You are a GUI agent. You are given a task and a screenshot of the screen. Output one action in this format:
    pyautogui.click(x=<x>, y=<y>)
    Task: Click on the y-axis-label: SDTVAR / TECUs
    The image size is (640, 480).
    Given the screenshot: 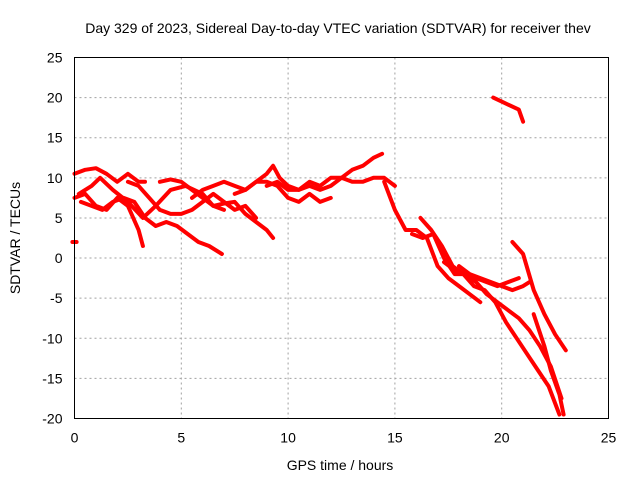 What is the action you would take?
    pyautogui.click(x=15, y=238)
    